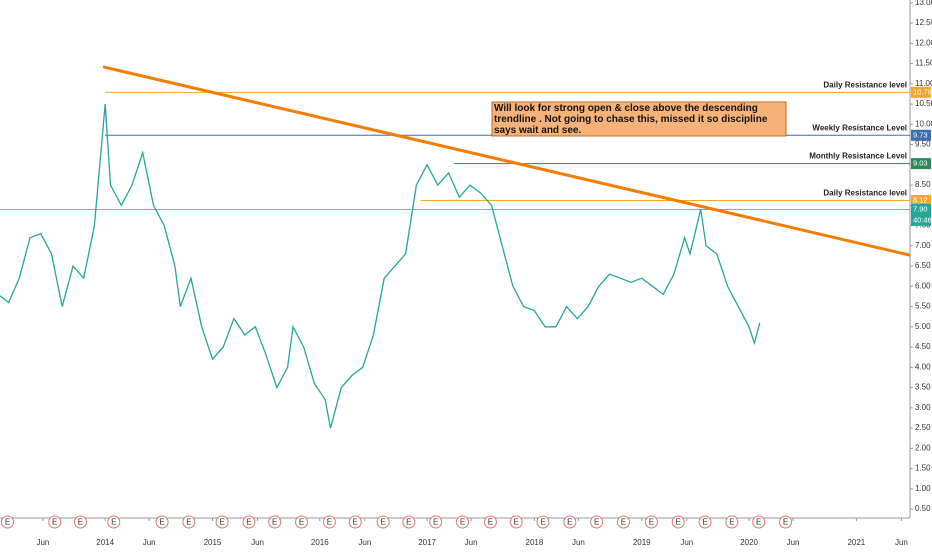 Image resolution: width=932 pixels, height=555 pixels. I want to click on y-tick-label: 6.00, so click(923, 285).